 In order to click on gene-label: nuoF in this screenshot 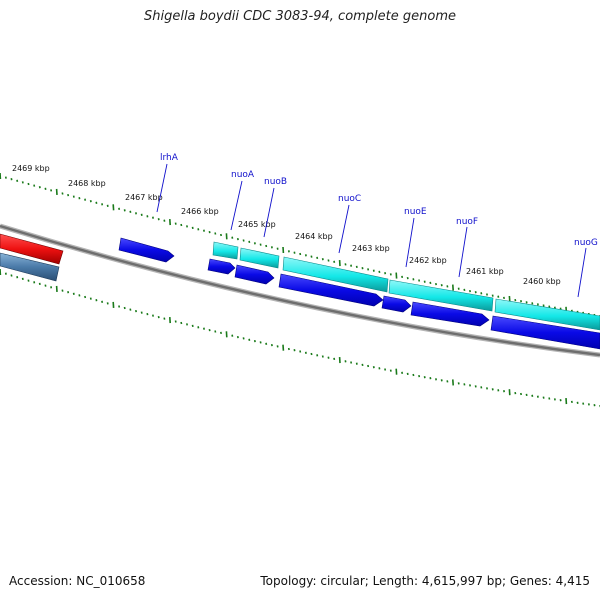, I will do `click(467, 222)`.